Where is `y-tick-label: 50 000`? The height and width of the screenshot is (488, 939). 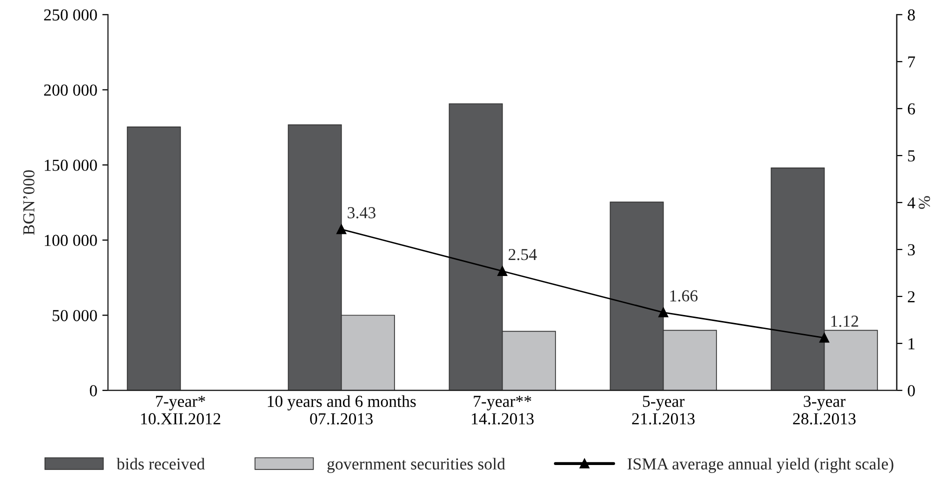 y-tick-label: 50 000 is located at coordinates (74, 316).